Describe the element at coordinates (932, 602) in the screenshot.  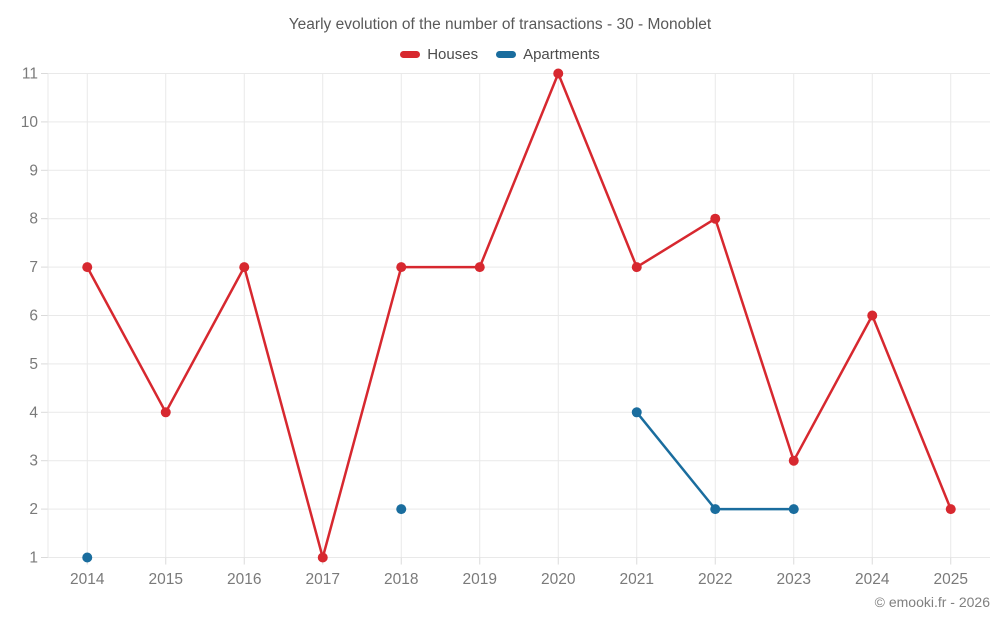
I see `copyright-watermark: © emooki.fr - 2026` at that location.